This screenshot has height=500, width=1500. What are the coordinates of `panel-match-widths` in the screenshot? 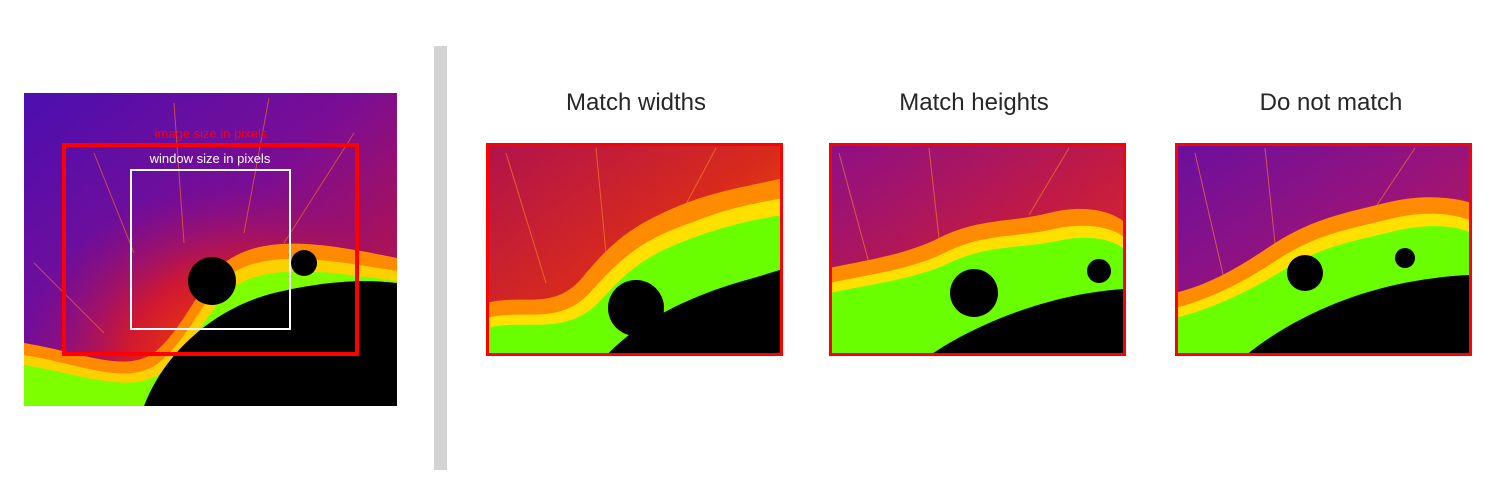 It's located at (634, 249).